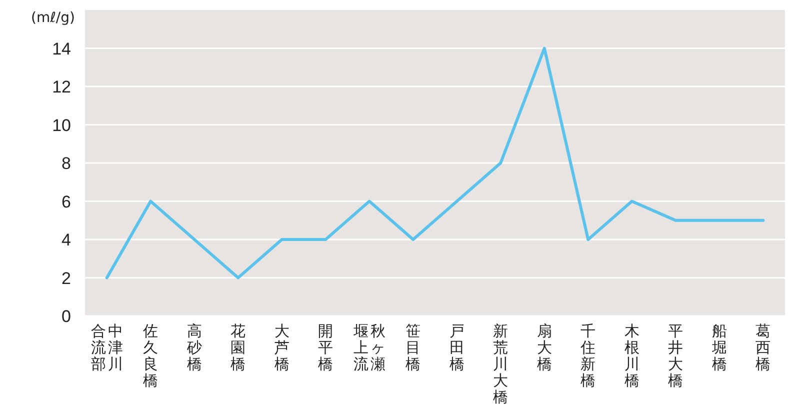 The width and height of the screenshot is (795, 412). I want to click on y-tick-label: 4, so click(66, 240).